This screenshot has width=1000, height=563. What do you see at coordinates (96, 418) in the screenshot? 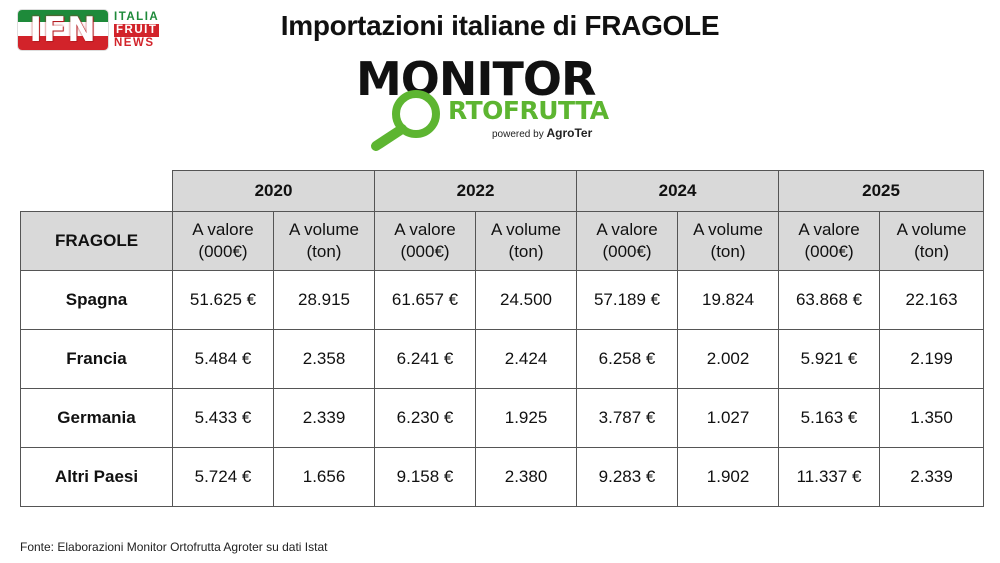
I see `country-cell: Germania` at bounding box center [96, 418].